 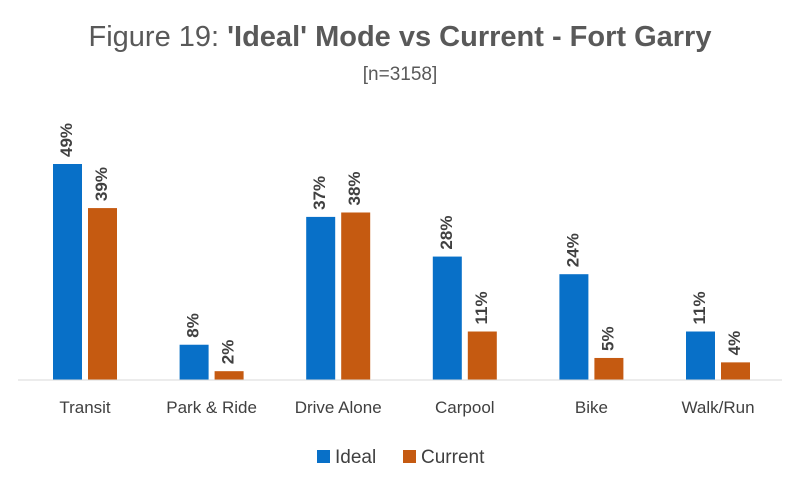 What do you see at coordinates (229, 375) in the screenshot?
I see `bar-current-park-ride` at bounding box center [229, 375].